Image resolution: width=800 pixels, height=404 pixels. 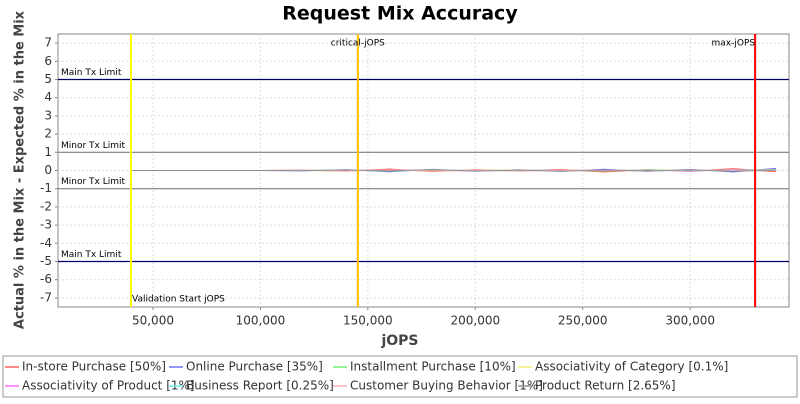 What do you see at coordinates (108, 386) in the screenshot?
I see `legend-label: Associativity of Product [1%]` at bounding box center [108, 386].